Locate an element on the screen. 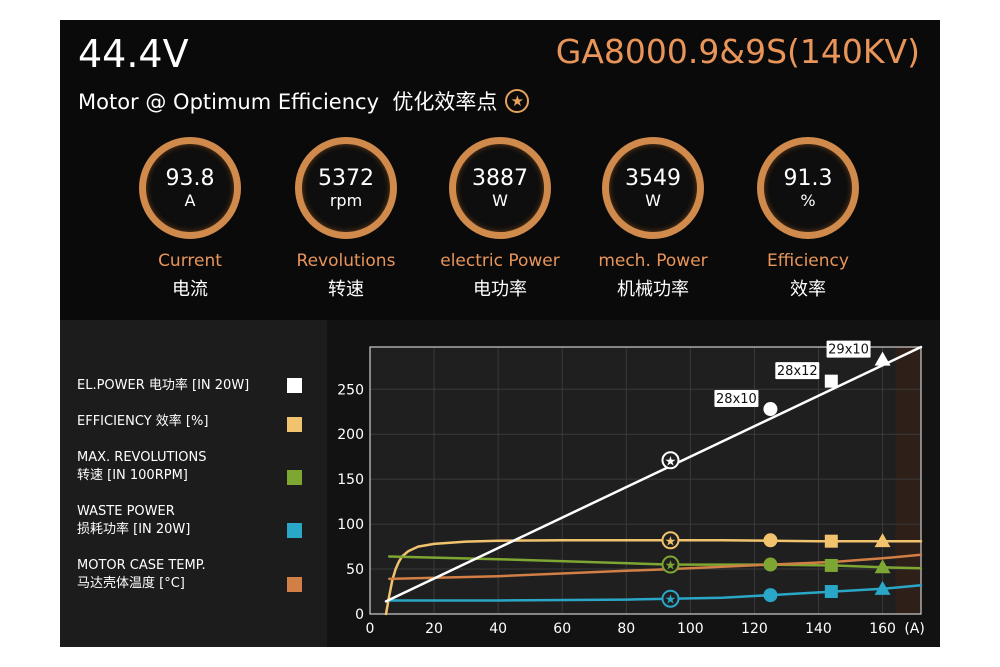 The image size is (1000, 667). series-case-temp is located at coordinates (655, 567).